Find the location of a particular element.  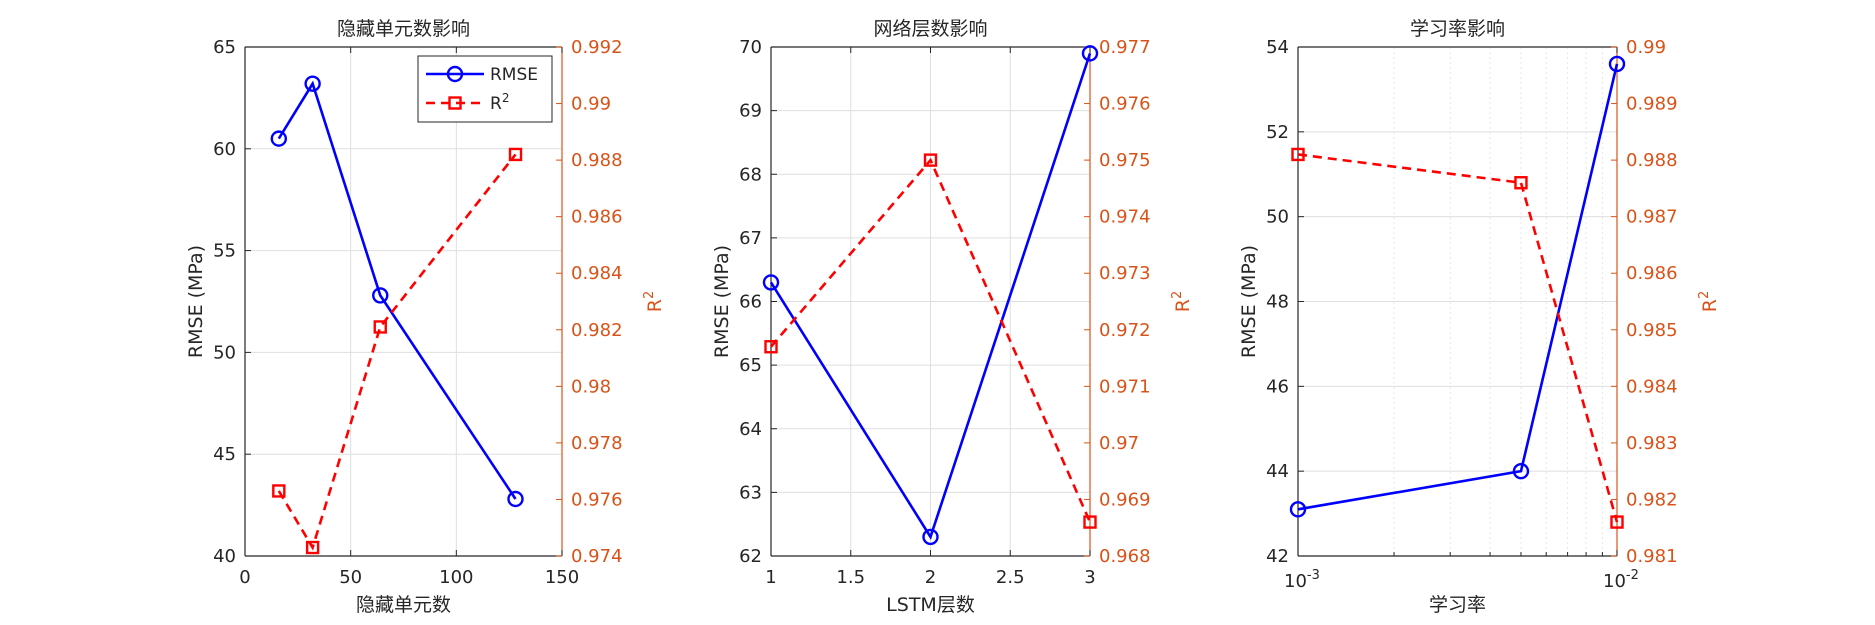

r2-series-line is located at coordinates (931, 340).